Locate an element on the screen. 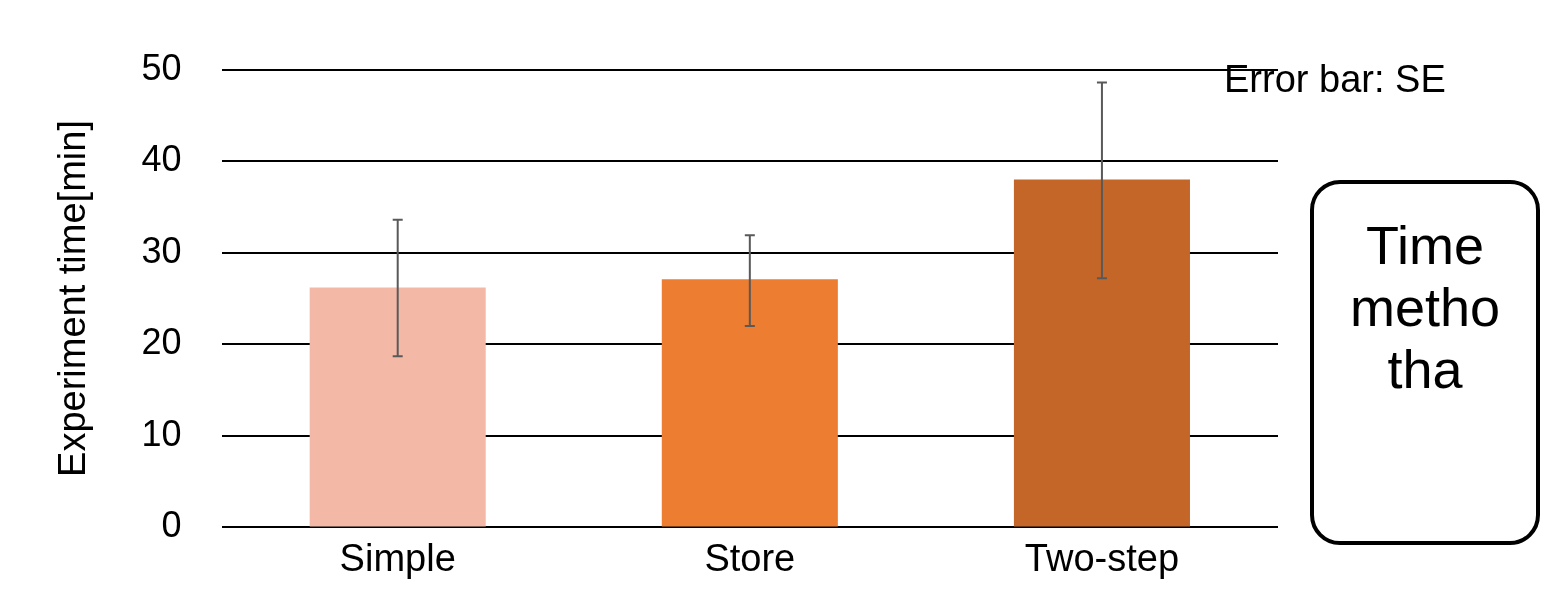  x-tick-label: Two-step is located at coordinates (1102, 557).